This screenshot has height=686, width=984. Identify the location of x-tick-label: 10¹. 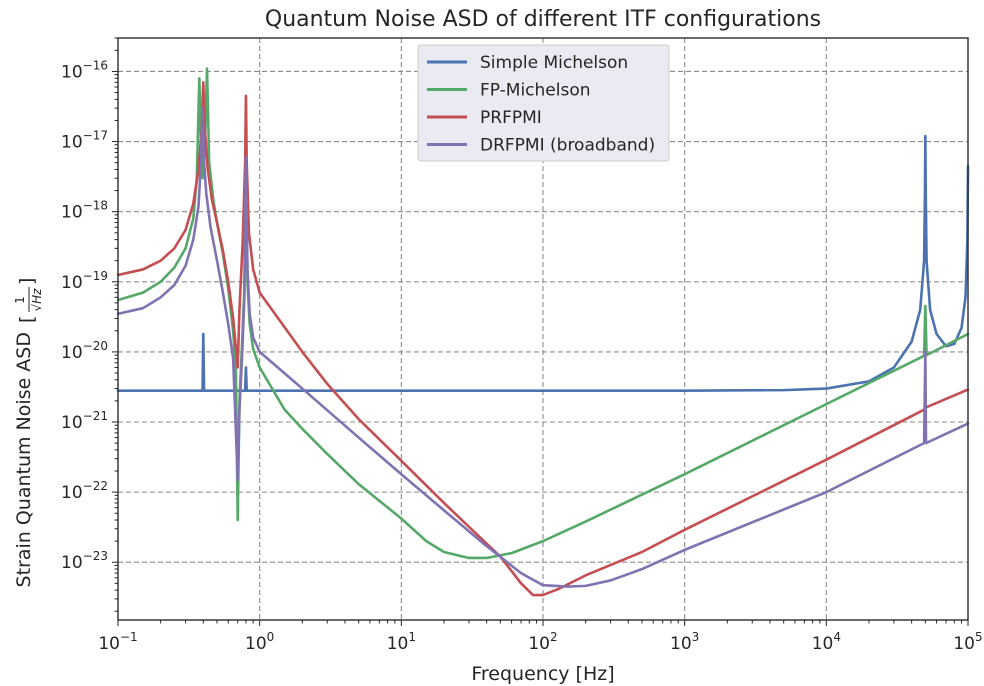
(401, 642).